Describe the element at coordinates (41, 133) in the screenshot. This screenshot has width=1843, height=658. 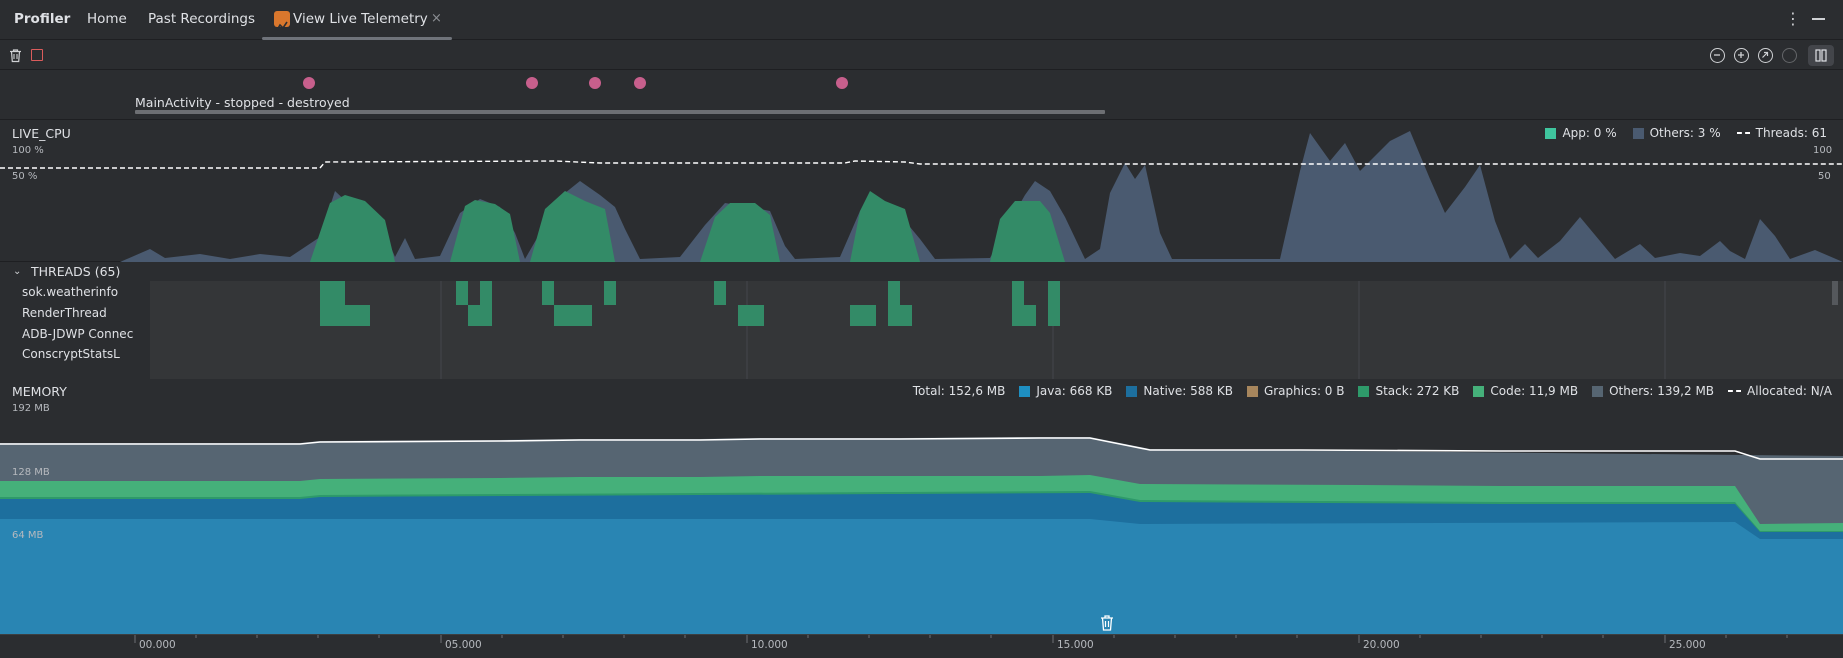
I see `cpu-title: LIVE_CPU` at that location.